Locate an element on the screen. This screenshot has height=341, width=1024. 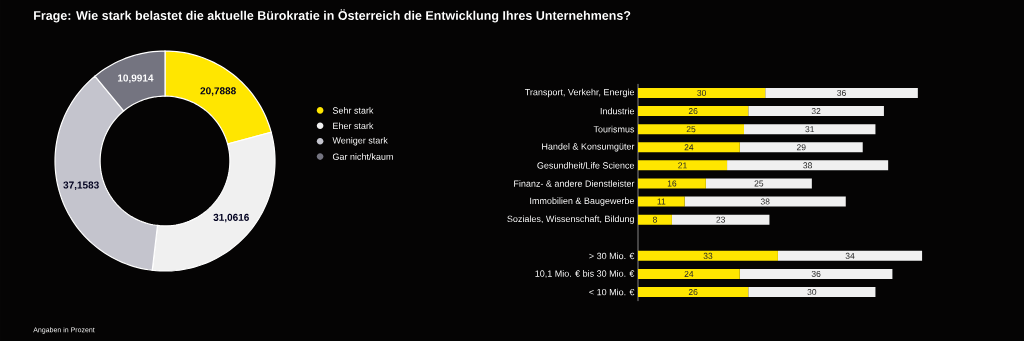
legend-label: Gar nicht/kaum is located at coordinates (362, 156).